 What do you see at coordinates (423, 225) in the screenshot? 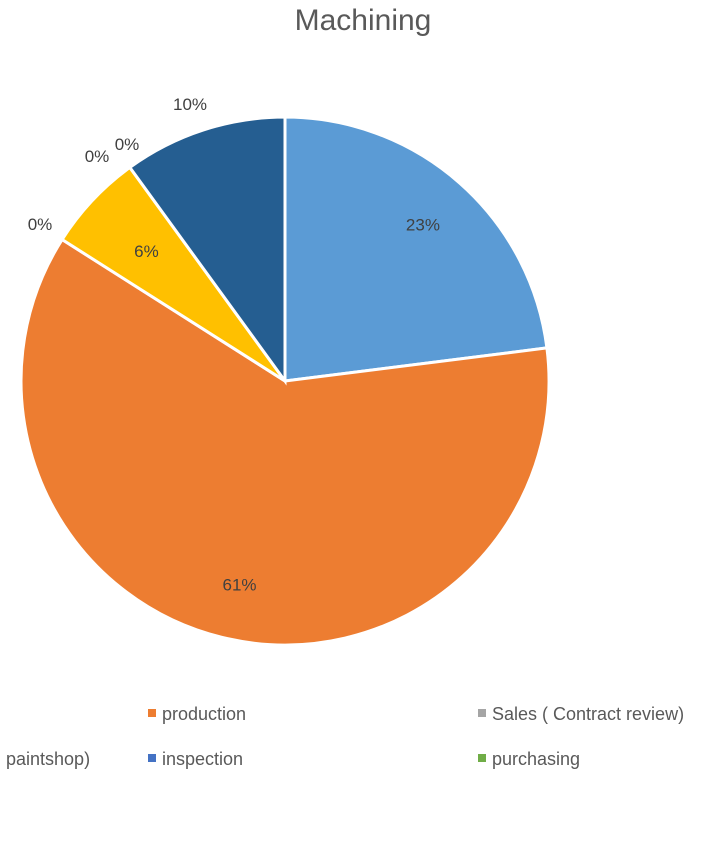
I see `data-label-0: 23%` at bounding box center [423, 225].